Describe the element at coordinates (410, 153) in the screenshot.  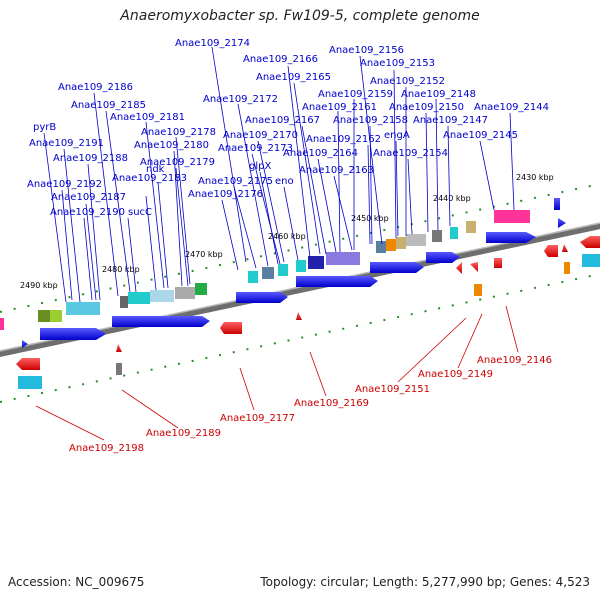
I see `gene-label: Anae109_2154` at that location.